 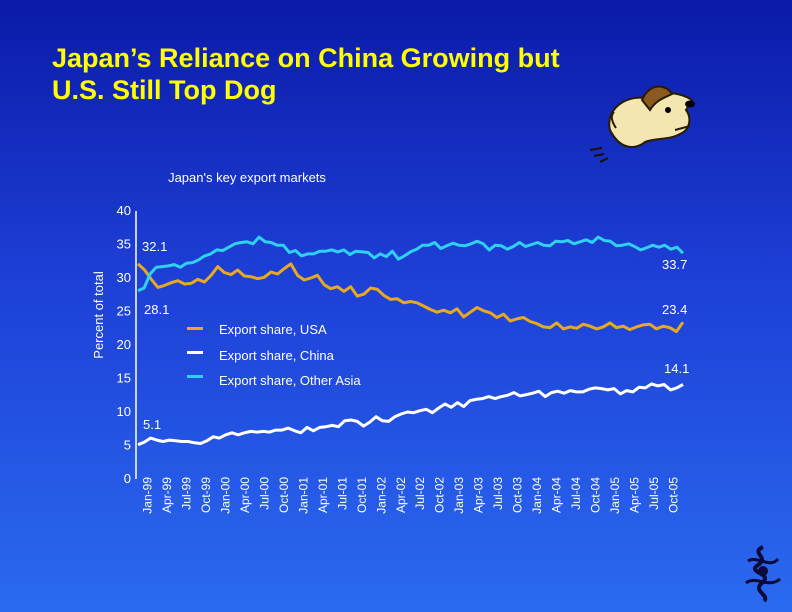 What do you see at coordinates (195, 376) in the screenshot?
I see `legend-swatch-other-asia` at bounding box center [195, 376].